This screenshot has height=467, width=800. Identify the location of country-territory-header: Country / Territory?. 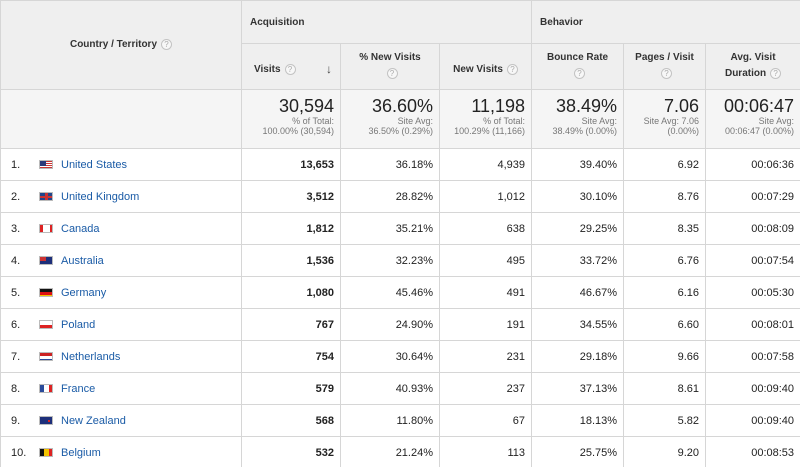
(121, 45).